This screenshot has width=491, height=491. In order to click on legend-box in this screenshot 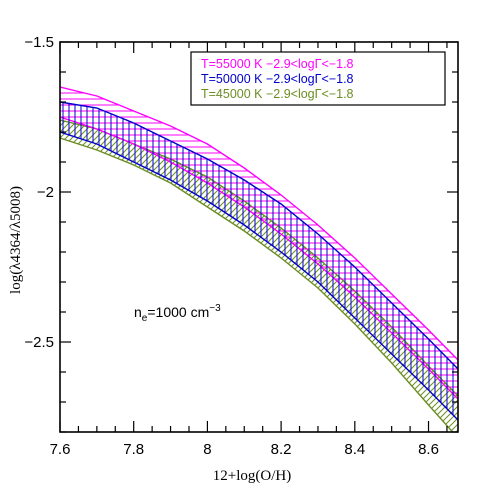, I will do `click(318, 78)`.